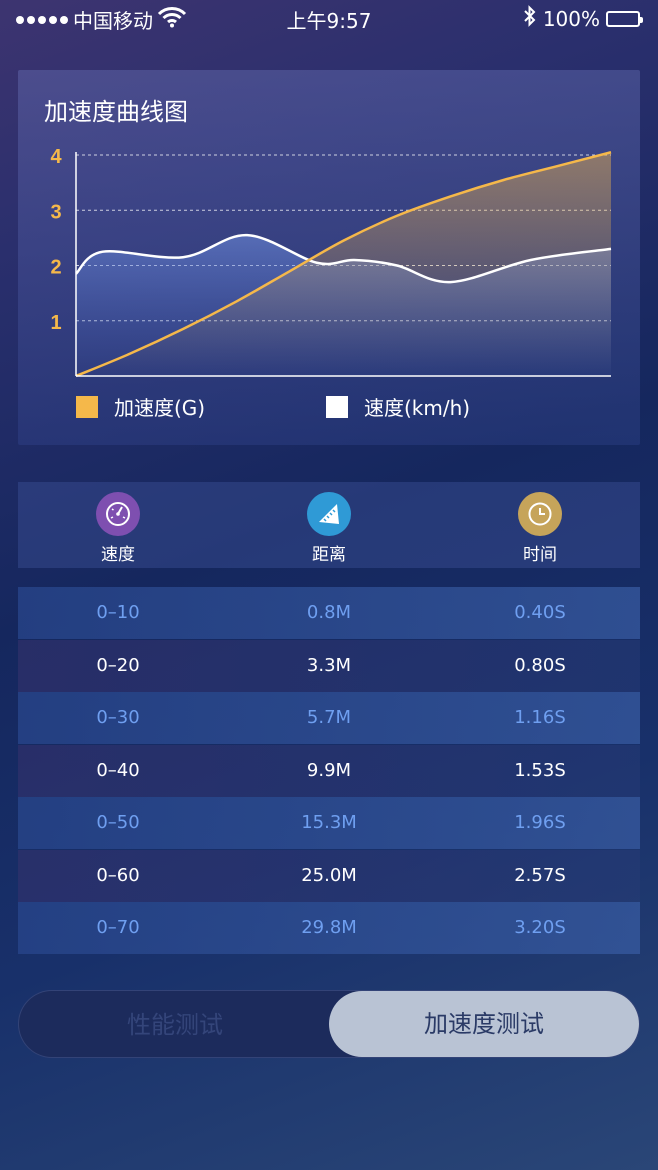 The width and height of the screenshot is (658, 1170). What do you see at coordinates (540, 770) in the screenshot?
I see `time-cell: 1.53S` at bounding box center [540, 770].